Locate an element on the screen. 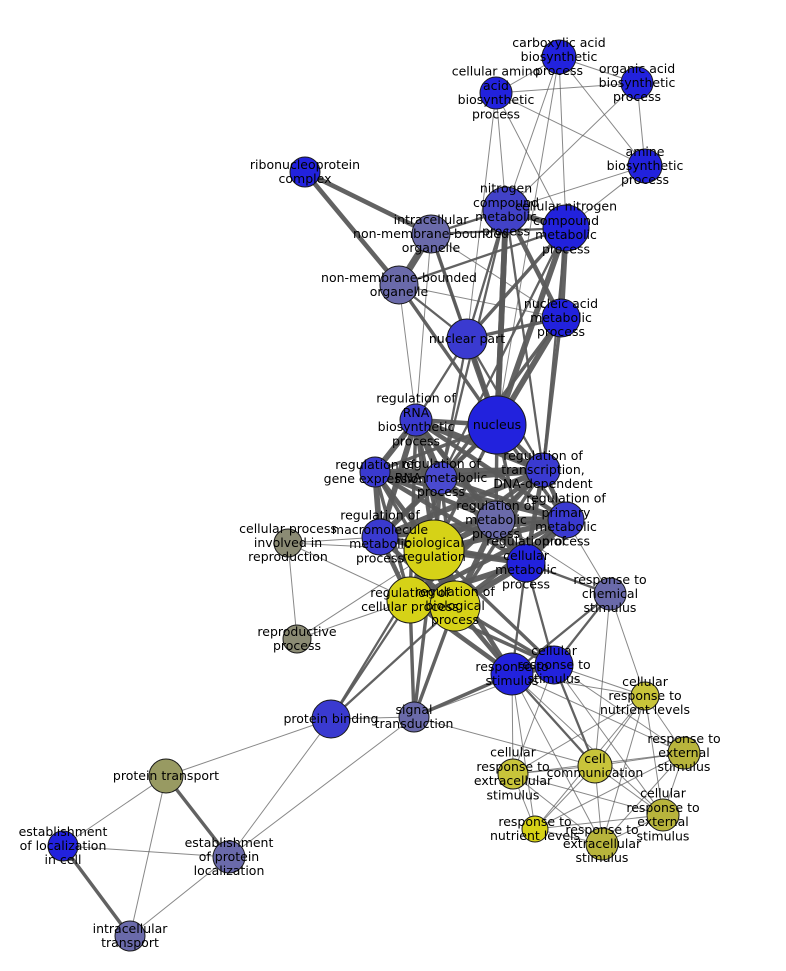  graph-node-response-to-external-stimulus: response to external stimulus is located at coordinates (684, 753).